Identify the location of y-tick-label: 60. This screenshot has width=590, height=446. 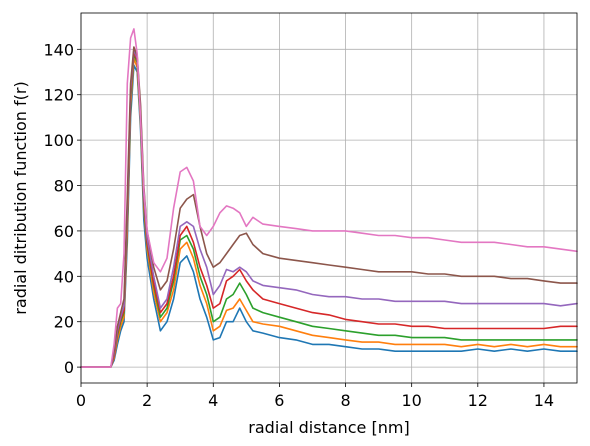
(64, 231).